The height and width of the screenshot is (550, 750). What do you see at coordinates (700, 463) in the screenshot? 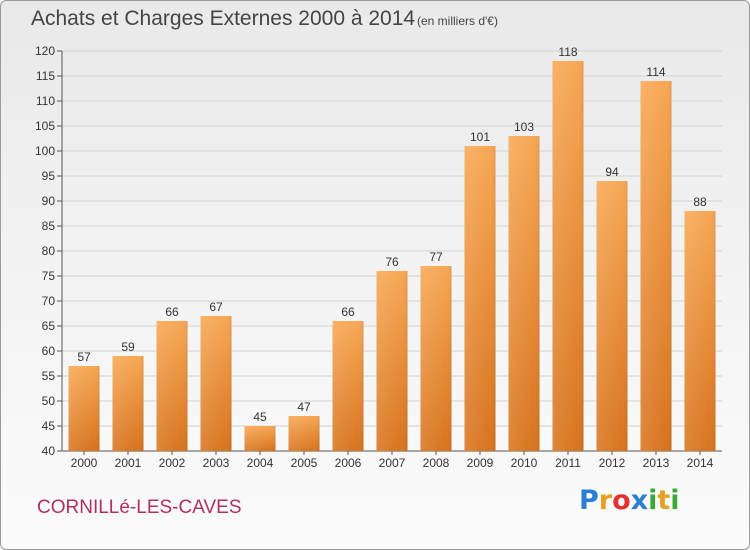
I see `x-tick-label: 2014` at bounding box center [700, 463].